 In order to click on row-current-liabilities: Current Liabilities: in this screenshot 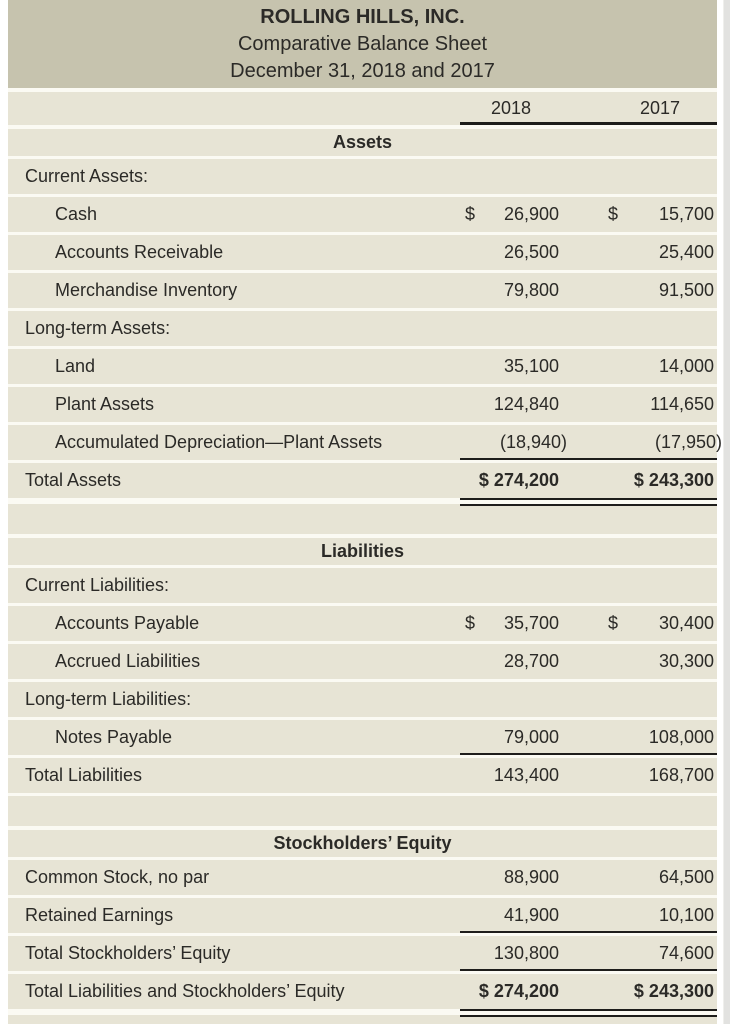, I will do `click(362, 585)`.